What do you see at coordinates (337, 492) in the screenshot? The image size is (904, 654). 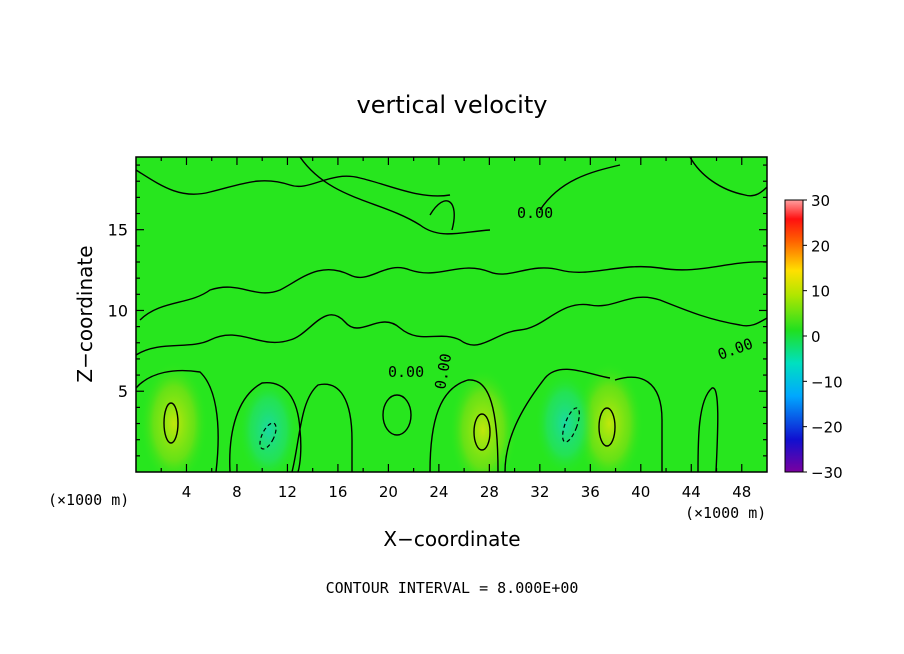 I see `x-tick-label: 16` at bounding box center [337, 492].